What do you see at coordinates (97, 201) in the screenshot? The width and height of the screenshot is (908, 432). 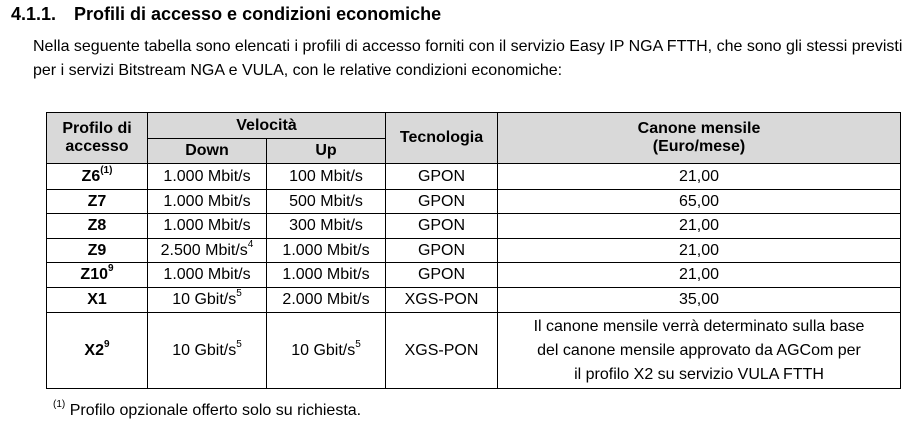 I see `profile-cell: Z7` at bounding box center [97, 201].